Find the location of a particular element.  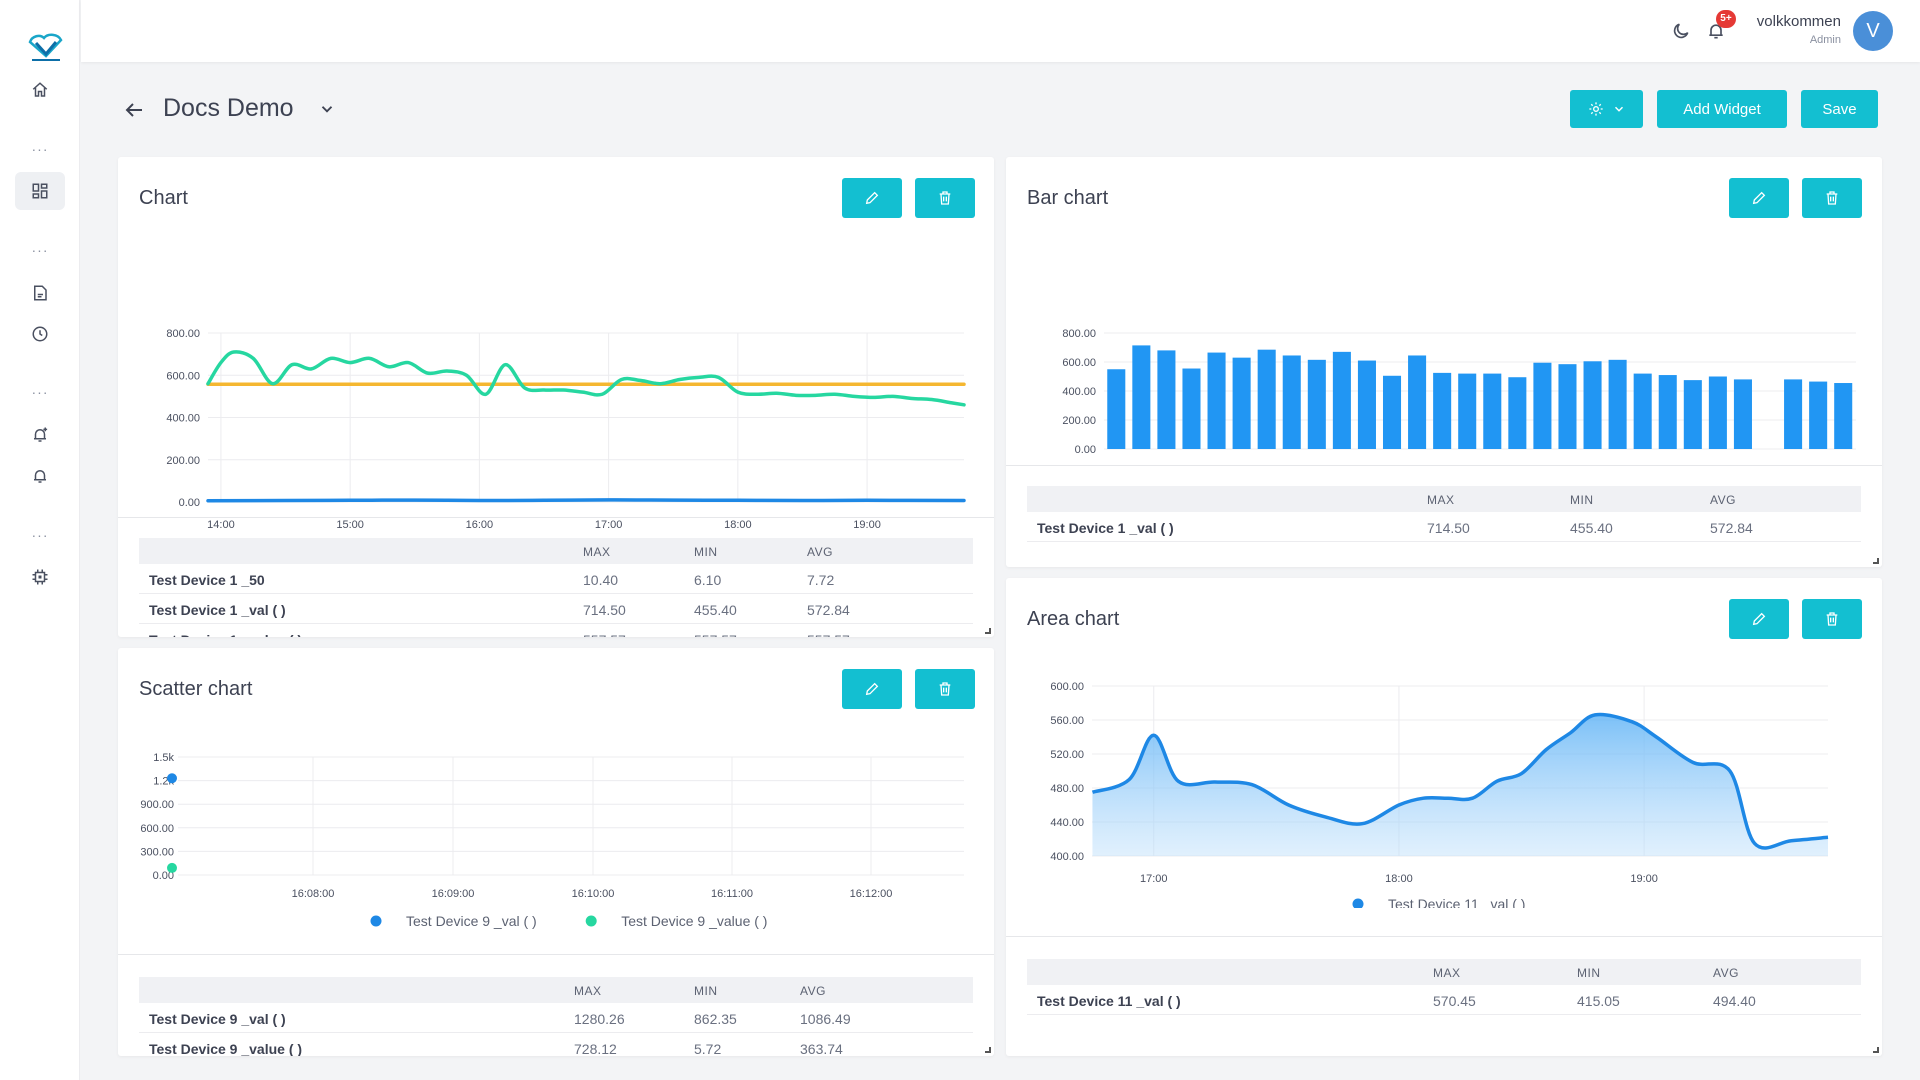

x-tick-label: 16:09:00 is located at coordinates (453, 894).